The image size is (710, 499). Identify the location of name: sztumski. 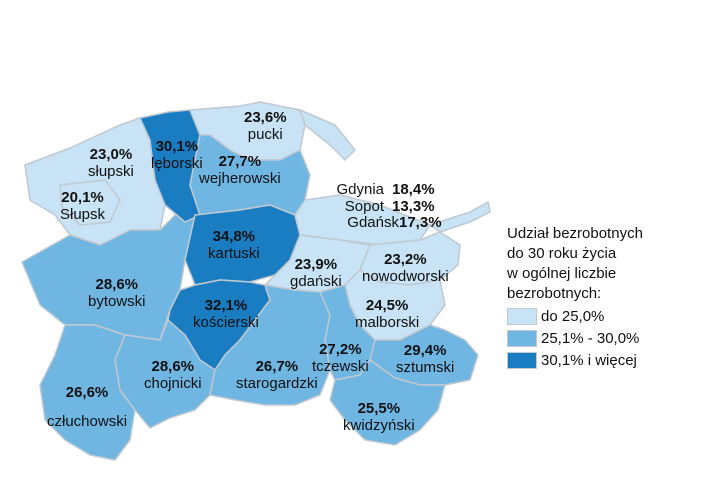
(425, 367).